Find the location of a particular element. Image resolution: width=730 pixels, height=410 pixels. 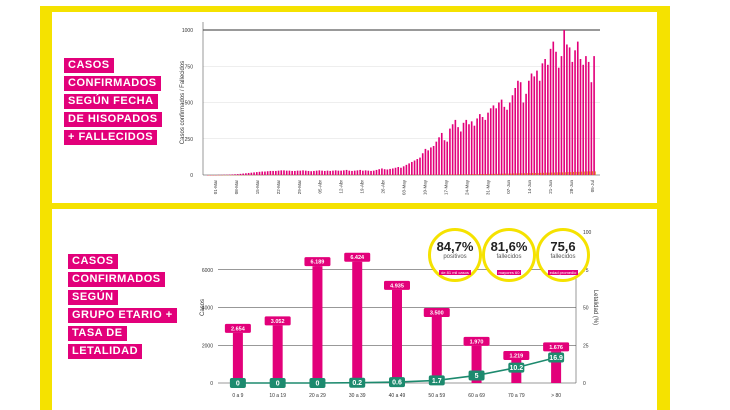

x-tick-label: 14-Jun is located at coordinates (529, 187).